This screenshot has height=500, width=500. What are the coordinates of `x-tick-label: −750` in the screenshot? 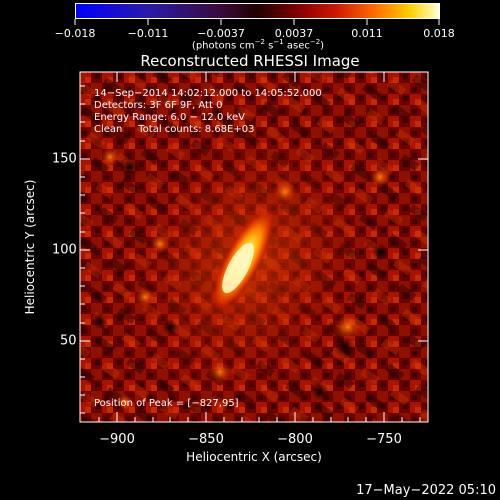 It's located at (384, 439).